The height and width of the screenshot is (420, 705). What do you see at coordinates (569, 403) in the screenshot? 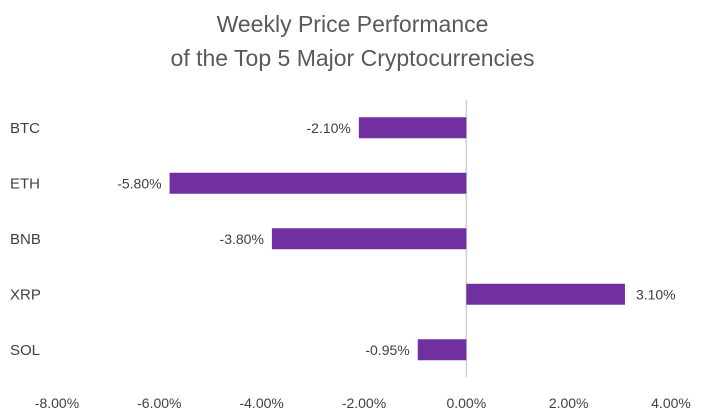
I see `x-tick-label: 2.00%` at bounding box center [569, 403].